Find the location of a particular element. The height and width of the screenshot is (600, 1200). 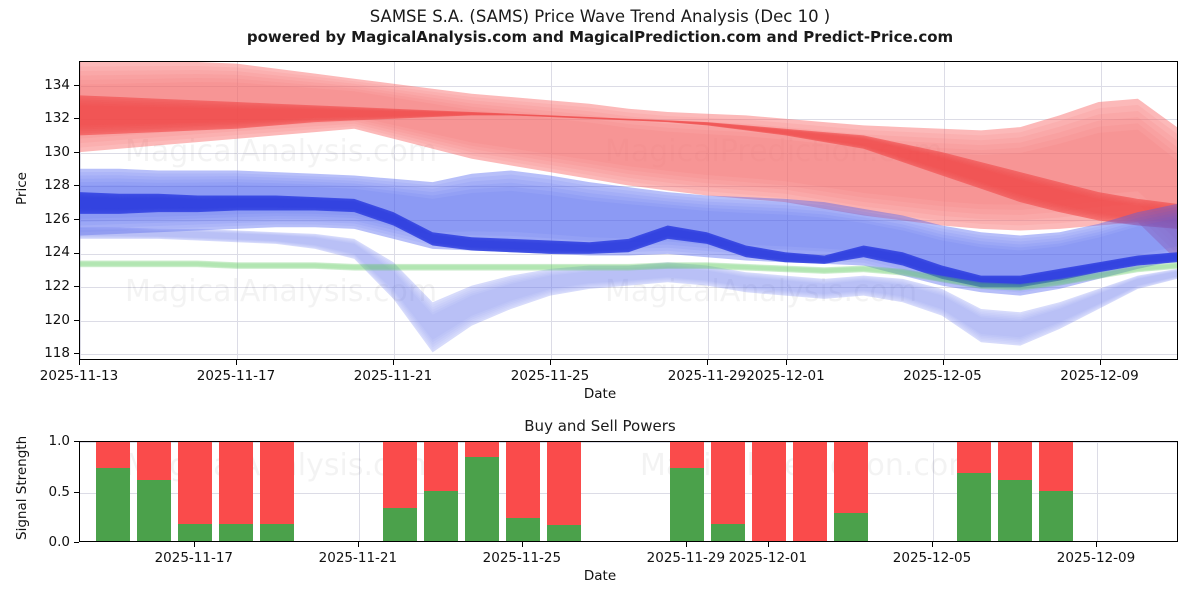

price-x-tick-label: 2025-11-29 is located at coordinates (707, 376).